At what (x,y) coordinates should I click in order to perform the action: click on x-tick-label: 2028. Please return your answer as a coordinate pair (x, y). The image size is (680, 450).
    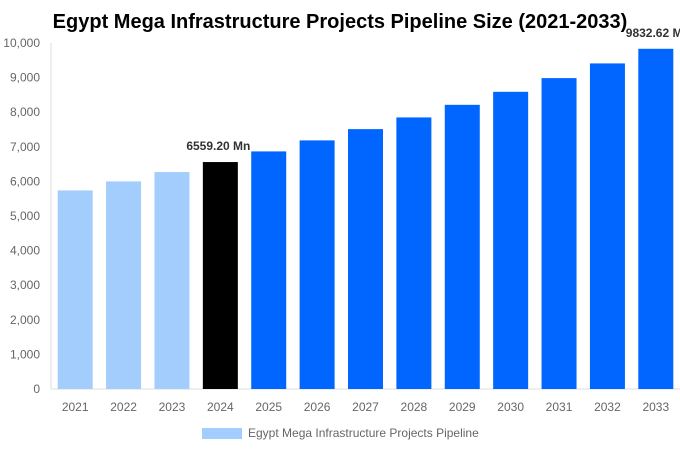
    Looking at the image, I should click on (414, 407).